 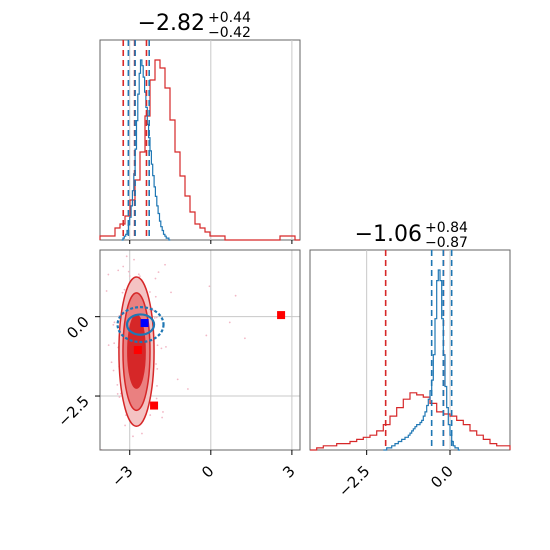 What do you see at coordinates (354, 481) in the screenshot?
I see `p3-x-label-0: −2.5` at bounding box center [354, 481].